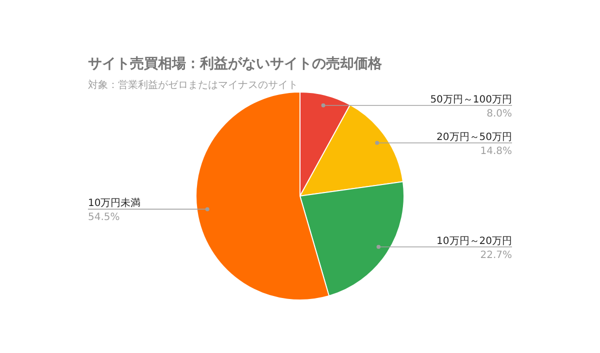  Describe the element at coordinates (474, 137) in the screenshot. I see `slice-label: 20万円～50万円` at that location.